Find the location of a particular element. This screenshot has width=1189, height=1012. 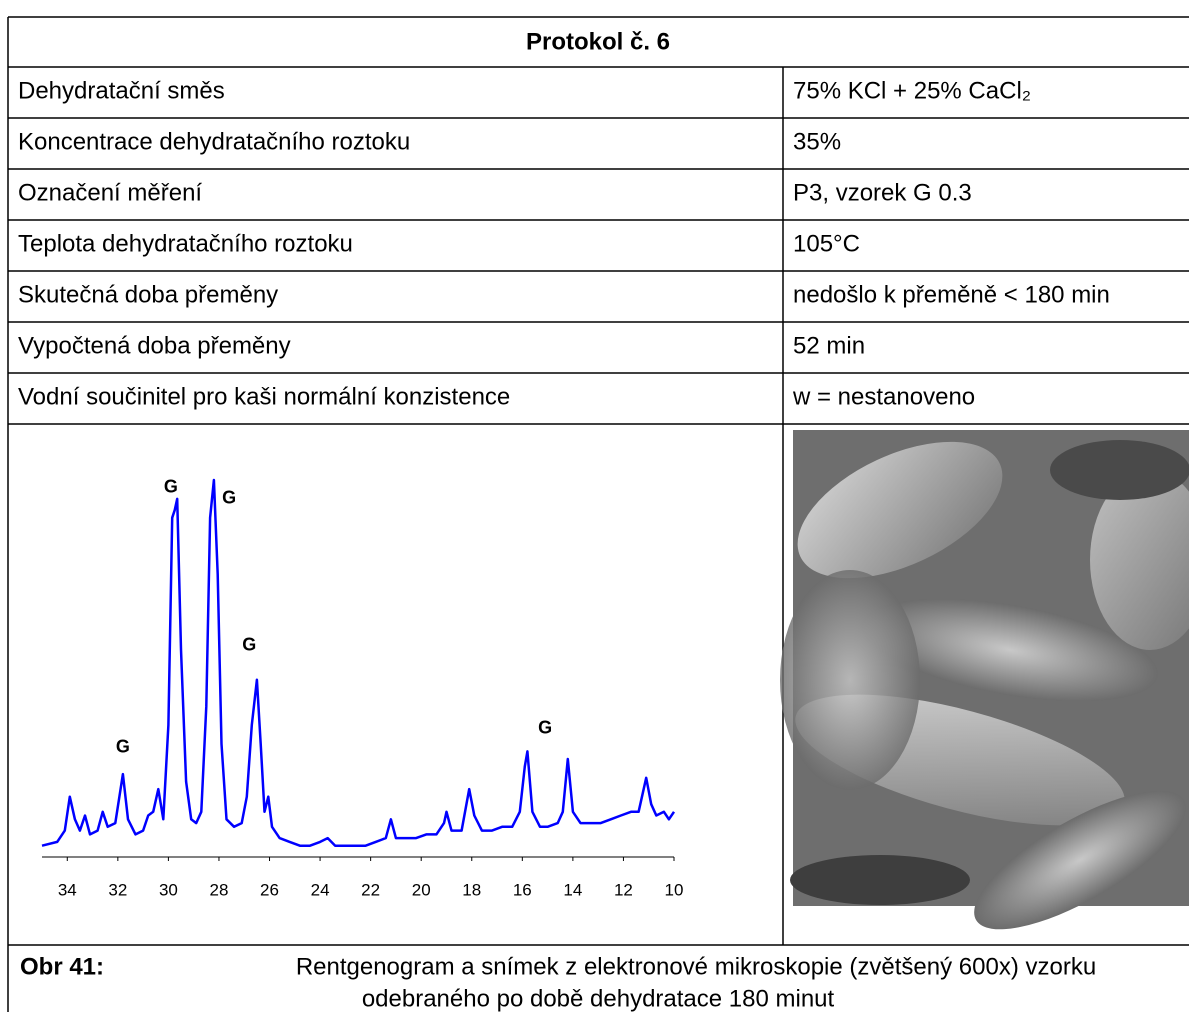

row-value: 52 min is located at coordinates (829, 345).